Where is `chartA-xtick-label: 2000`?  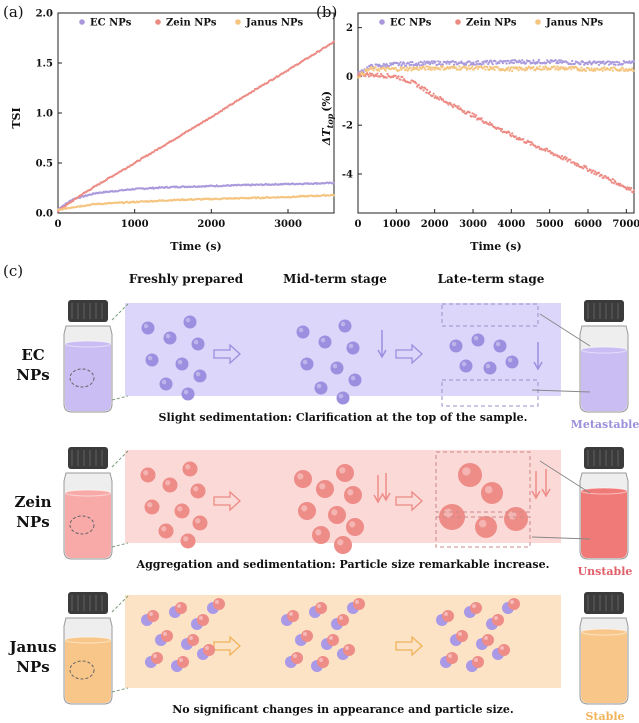 chartA-xtick-label: 2000 is located at coordinates (211, 224).